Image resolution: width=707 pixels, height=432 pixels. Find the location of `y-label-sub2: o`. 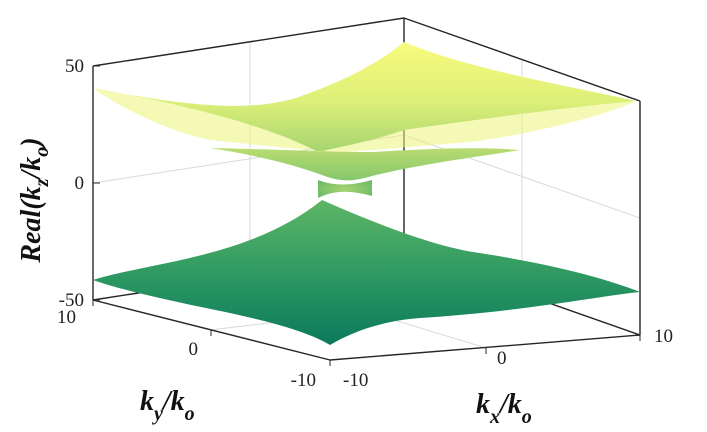

y-label-sub2: o is located at coordinates (190, 414).